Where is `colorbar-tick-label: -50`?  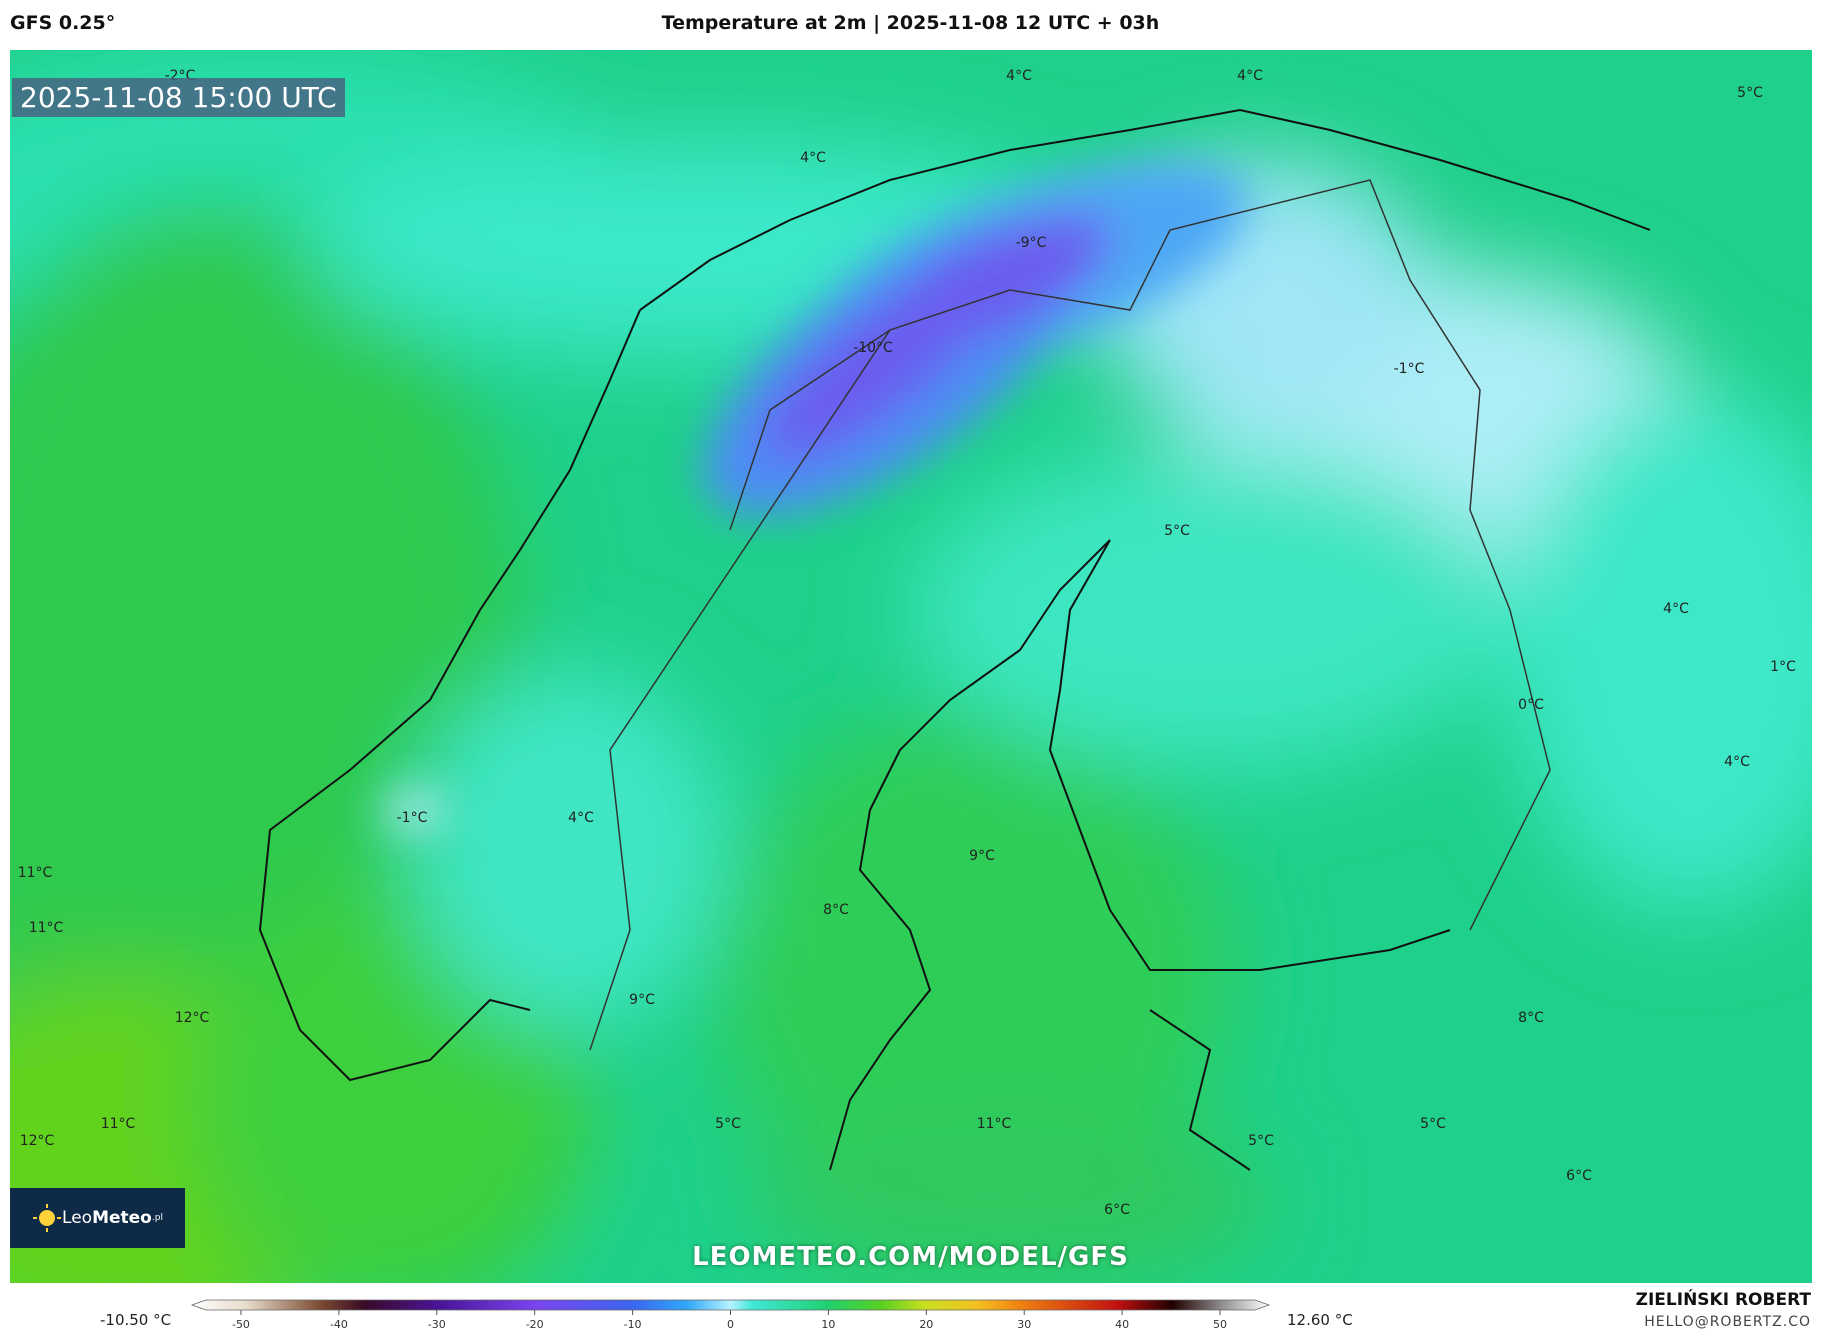
colorbar-tick-label: -50 is located at coordinates (241, 1324).